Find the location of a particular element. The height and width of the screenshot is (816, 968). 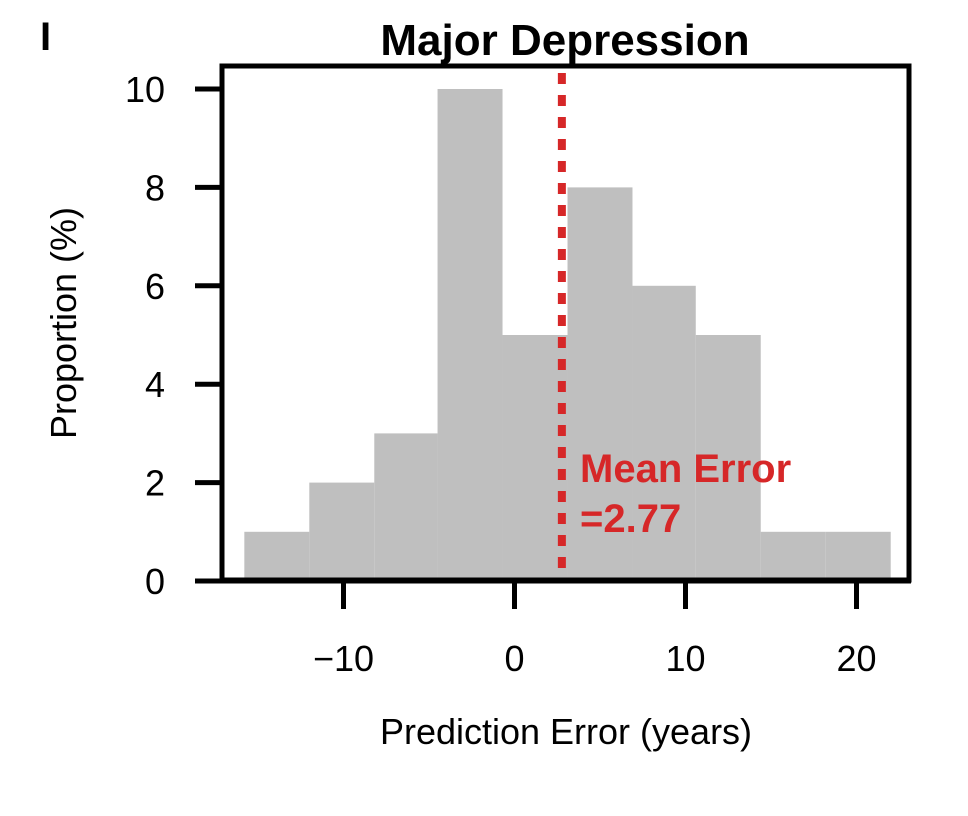

x-tick-label-2: 0 is located at coordinates (514, 658).